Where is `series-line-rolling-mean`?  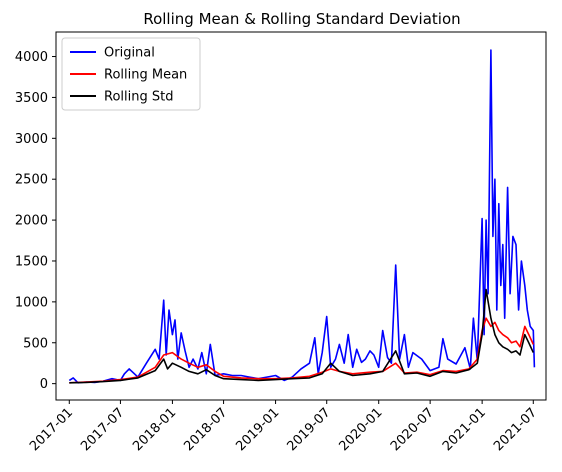 series-line-rolling-mean is located at coordinates (302, 350).